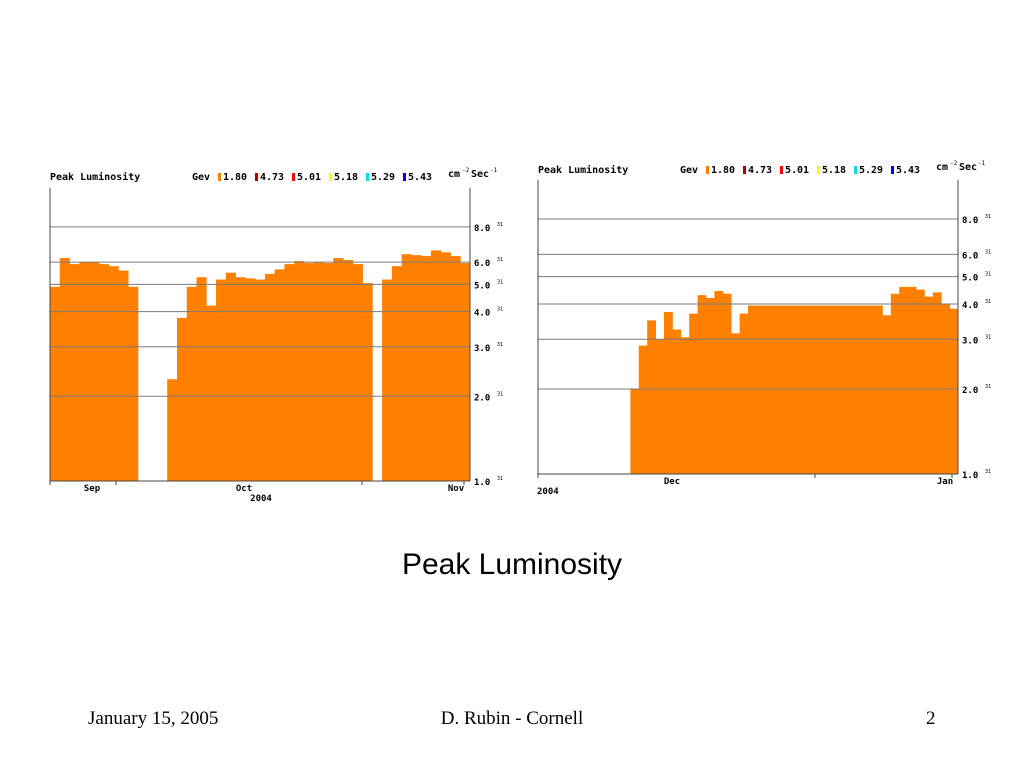  What do you see at coordinates (512, 718) in the screenshot?
I see `footer-author: D. Rubin - Cornell` at bounding box center [512, 718].